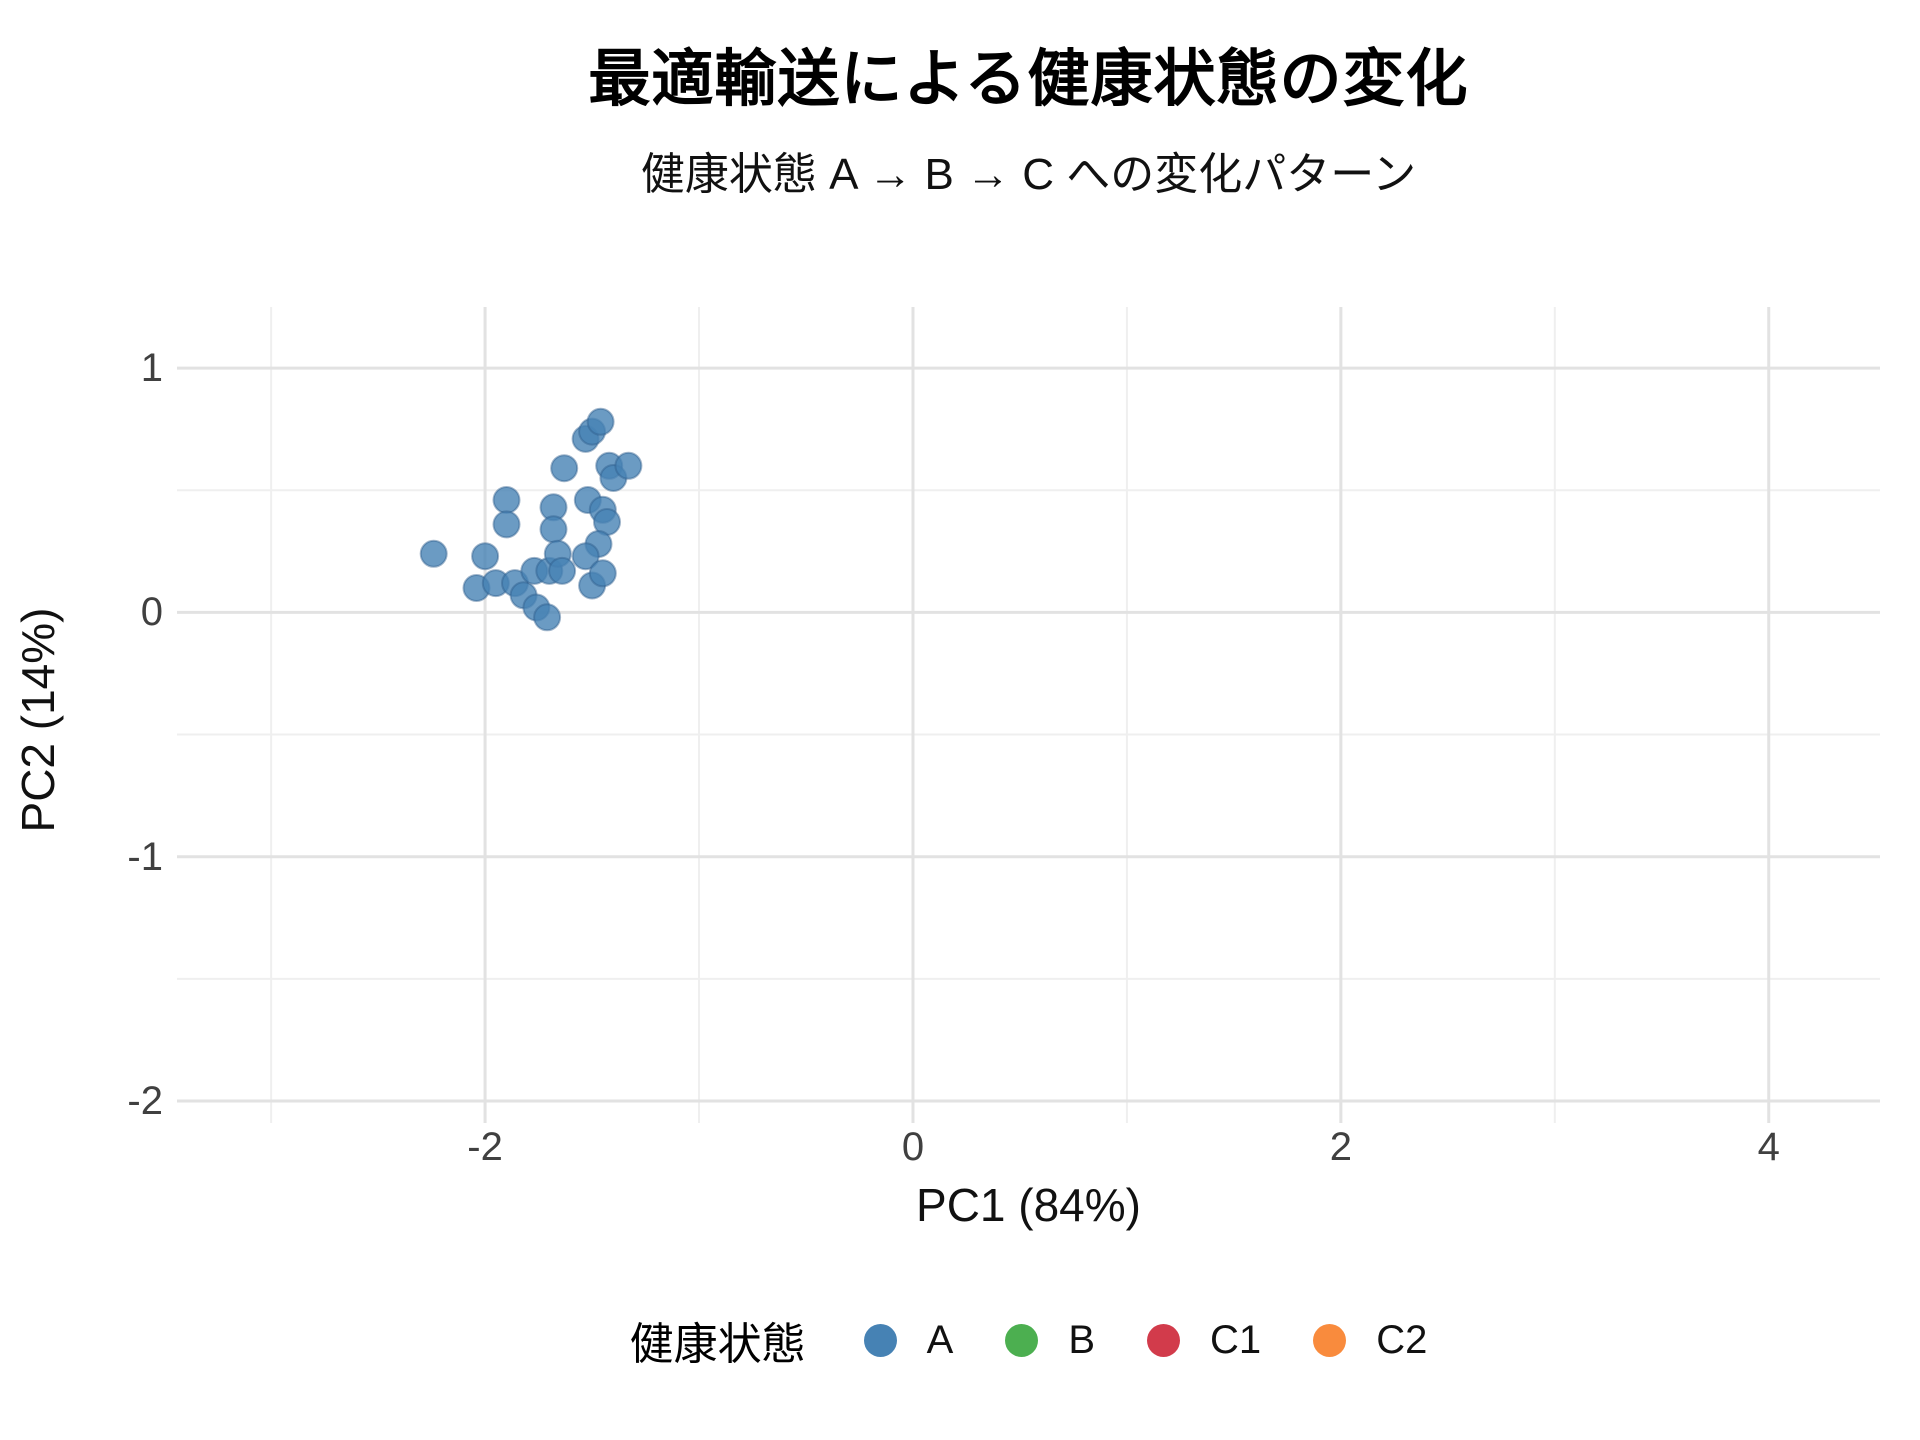  What do you see at coordinates (485, 1147) in the screenshot?
I see `x-tick-label: -2` at bounding box center [485, 1147].